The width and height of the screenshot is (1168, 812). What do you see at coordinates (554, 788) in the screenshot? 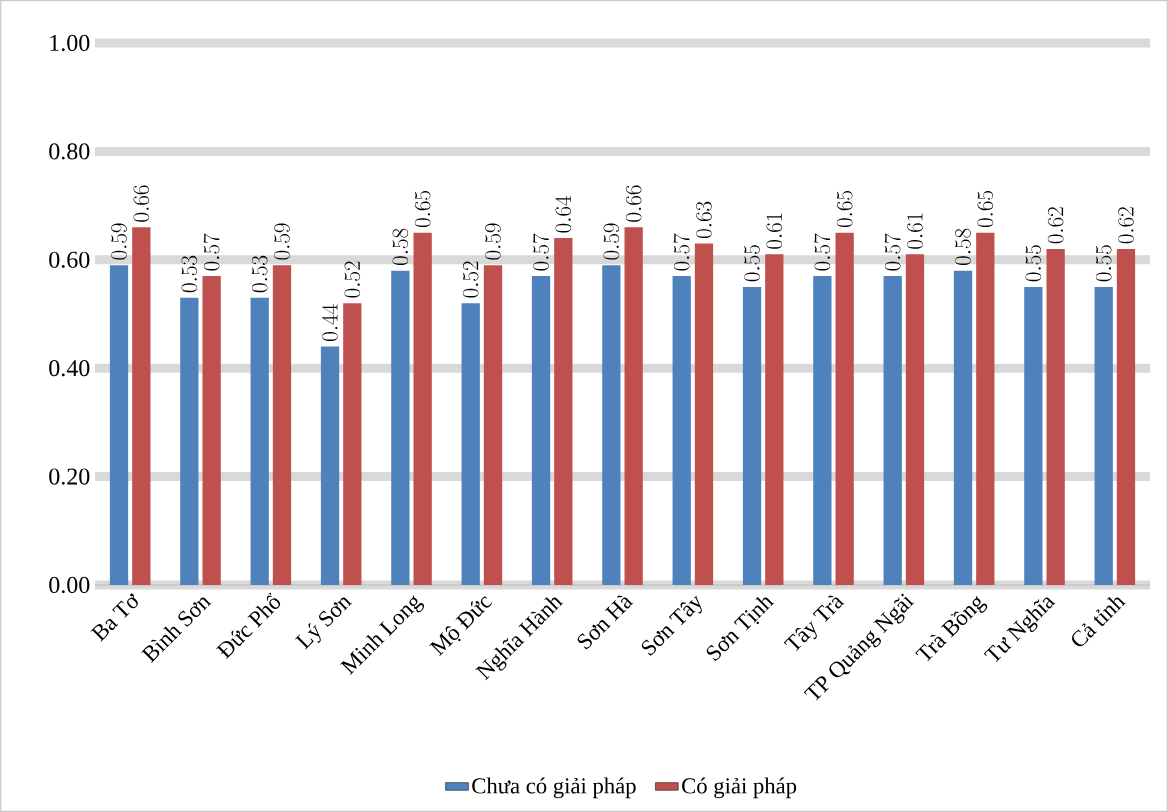
I see `legend-label: Chưa có giải pháp` at bounding box center [554, 788].